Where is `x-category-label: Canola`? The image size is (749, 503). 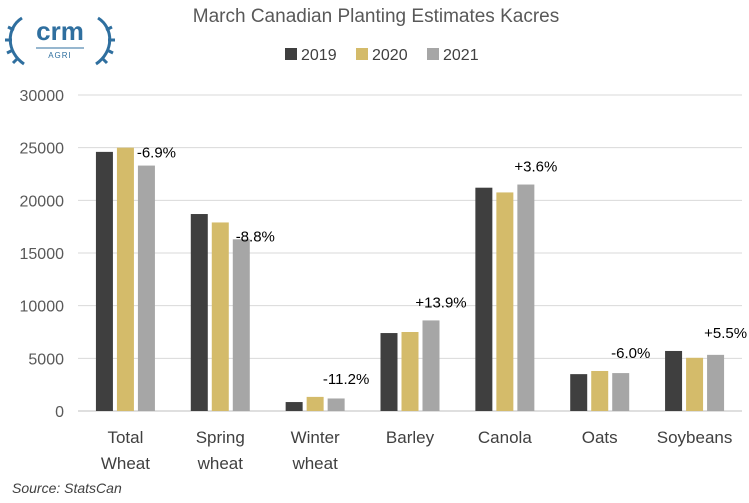
x-category-label: Canola is located at coordinates (505, 437).